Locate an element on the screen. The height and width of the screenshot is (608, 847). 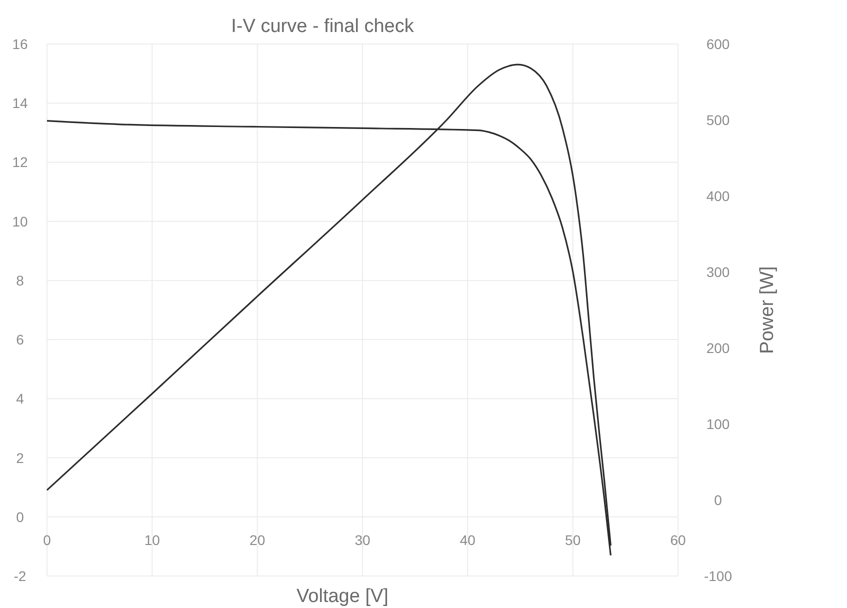
x-tick-label: 10 is located at coordinates (152, 540).